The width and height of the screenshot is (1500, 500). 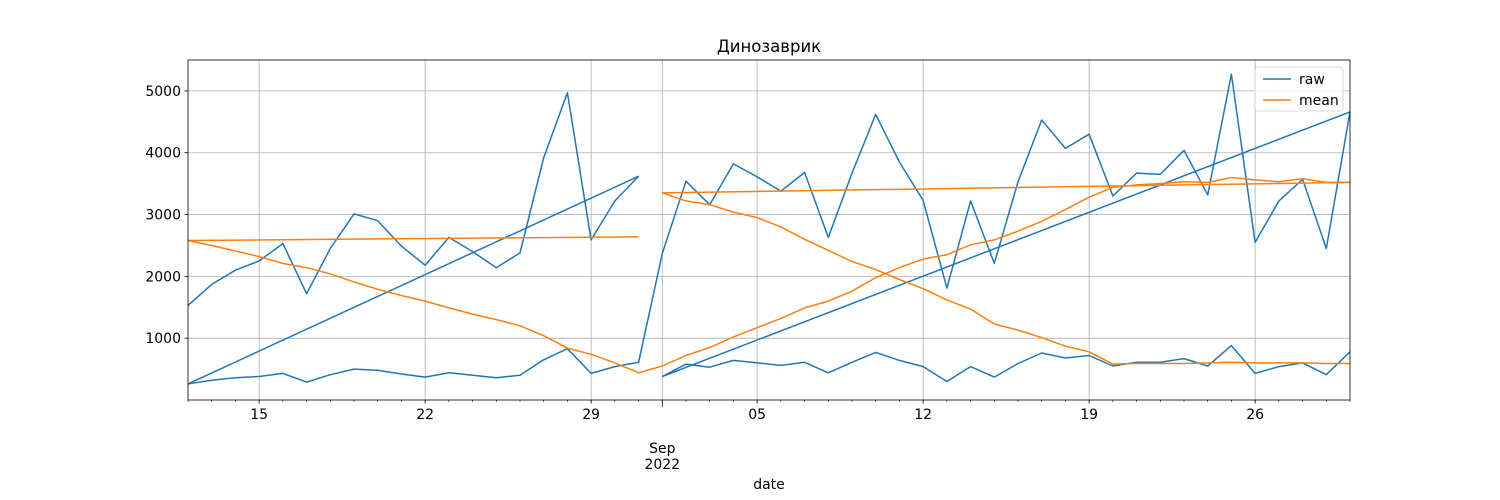 What do you see at coordinates (923, 415) in the screenshot?
I see `x-tick-label: 12` at bounding box center [923, 415].